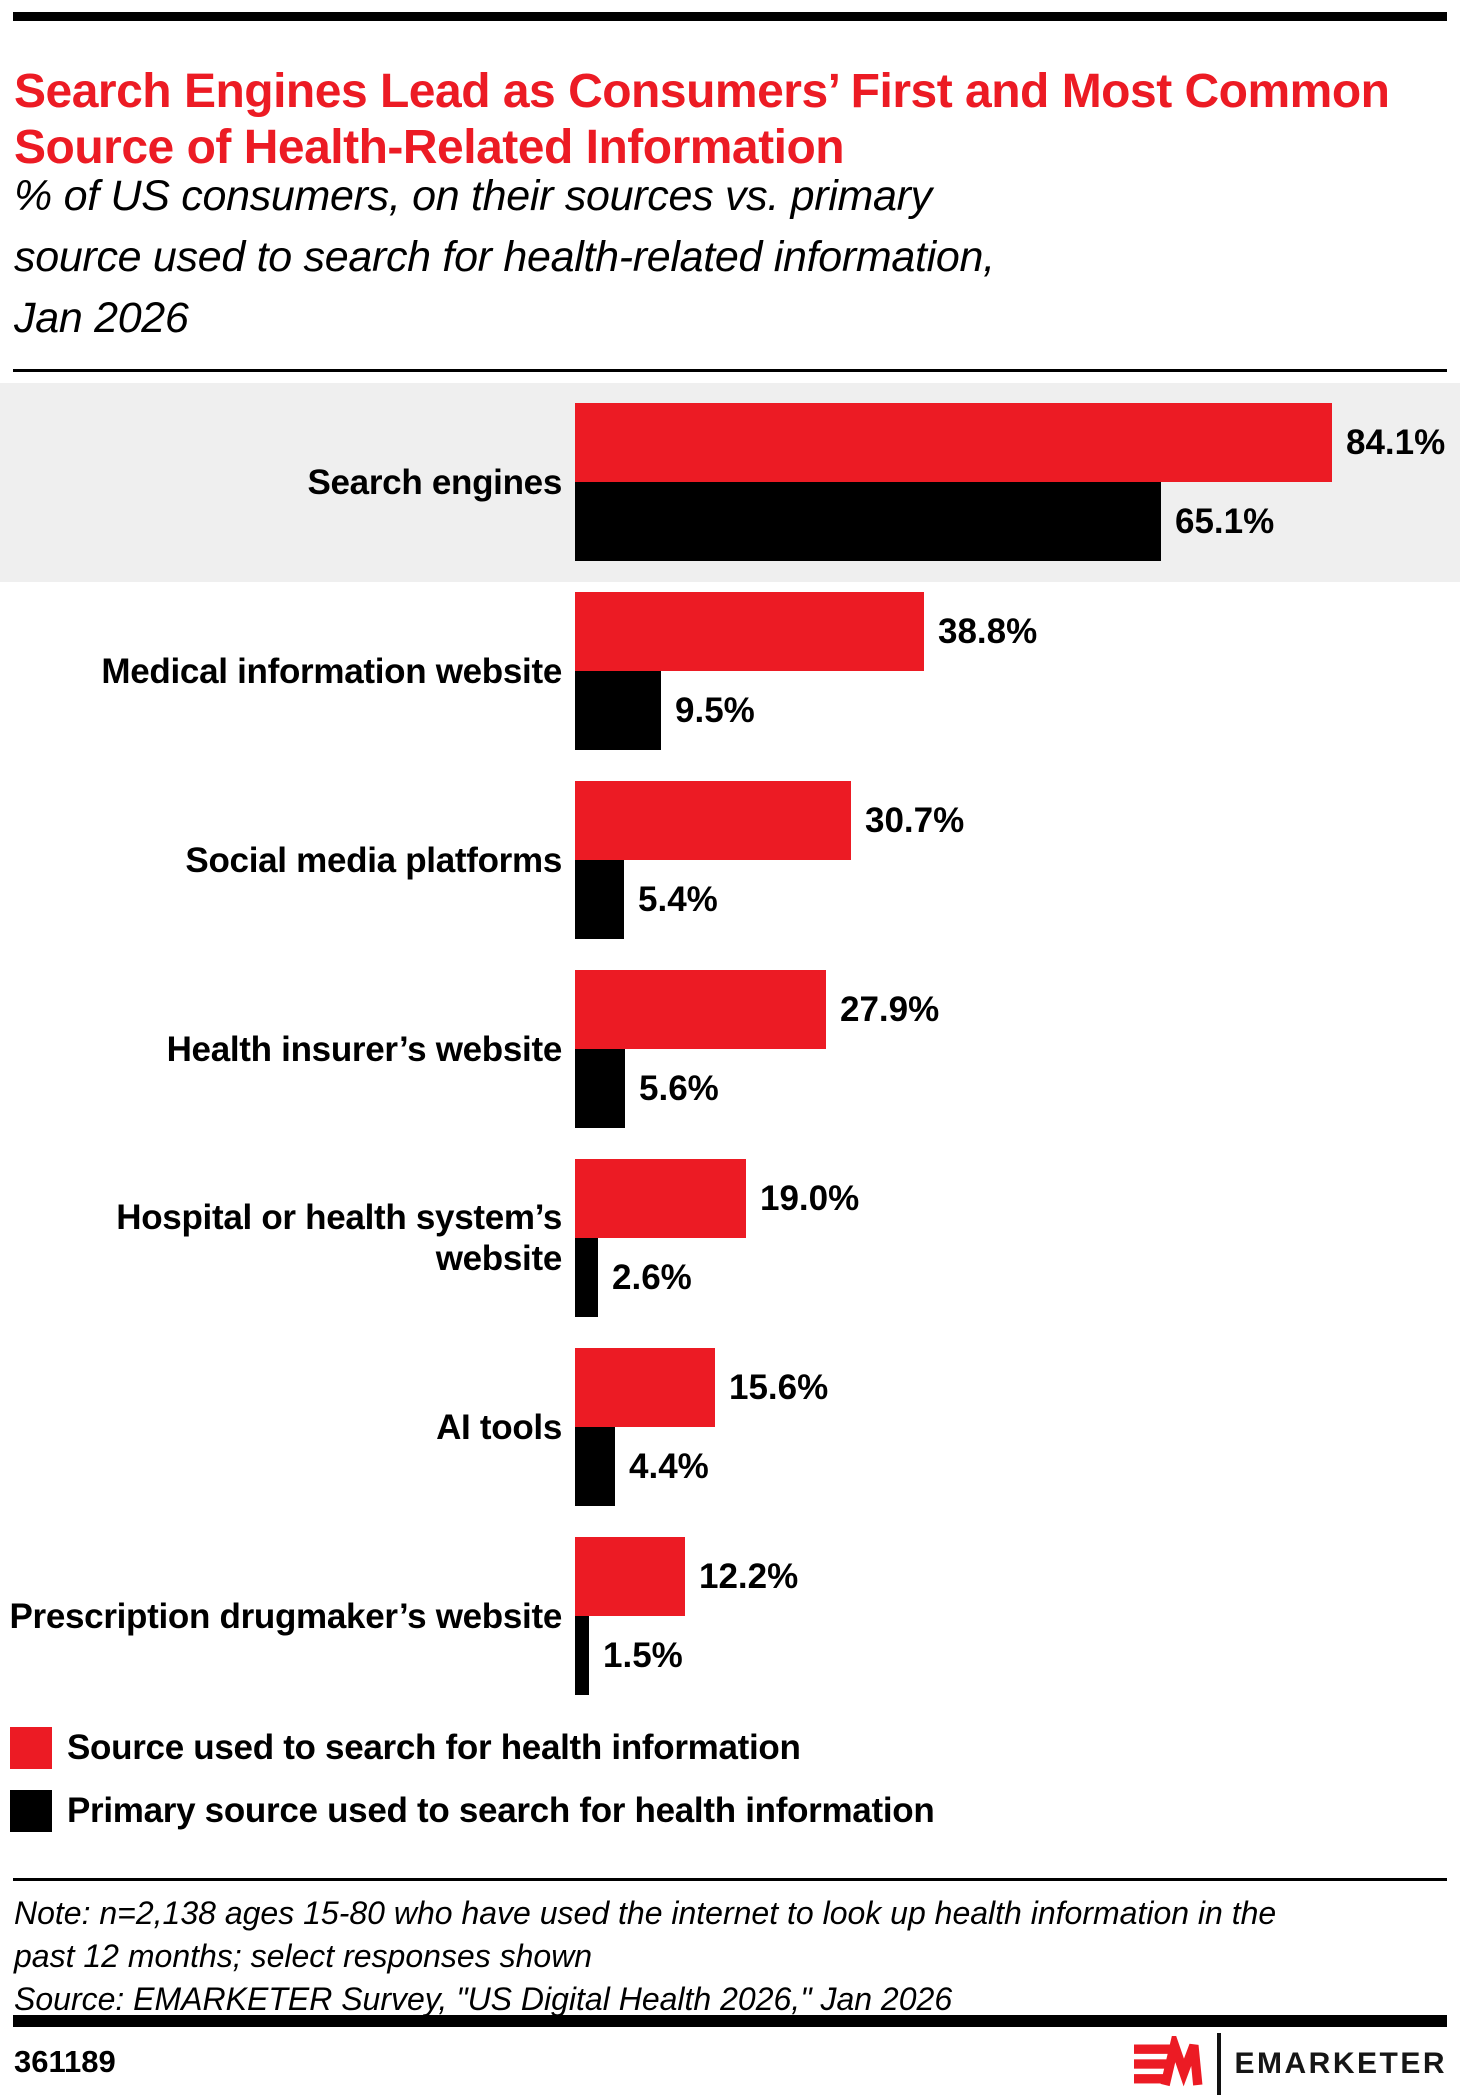 The image size is (1460, 2098). Describe the element at coordinates (730, 16) in the screenshot. I see `top-rule` at that location.